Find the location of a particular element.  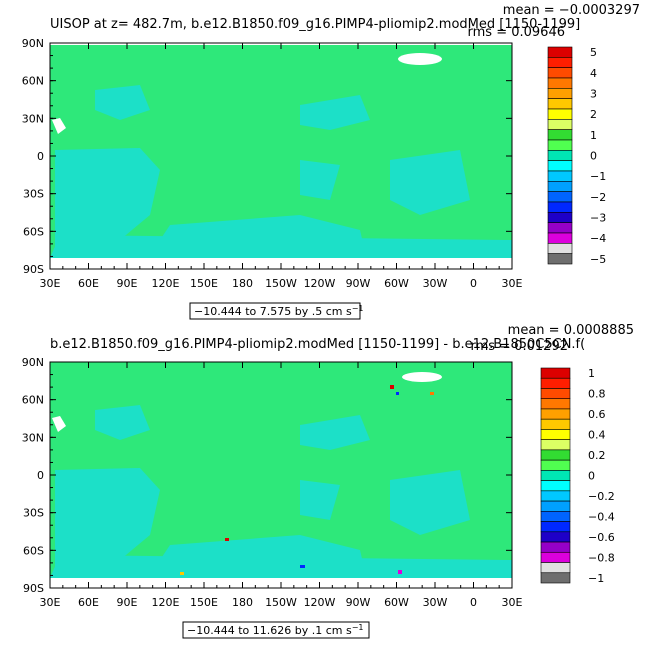

colorbar-label: 0.4 is located at coordinates (597, 435).